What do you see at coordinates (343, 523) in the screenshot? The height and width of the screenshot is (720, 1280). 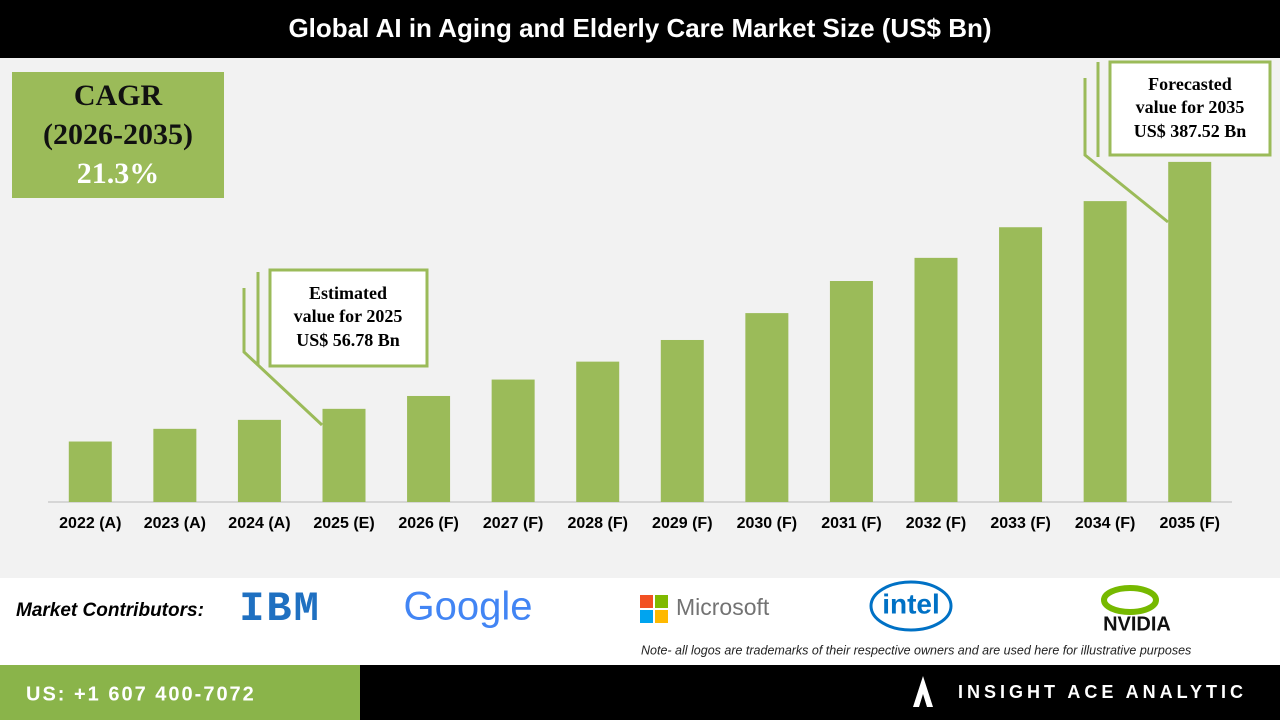 I see `x-tick-label: 2025 (E)` at bounding box center [343, 523].